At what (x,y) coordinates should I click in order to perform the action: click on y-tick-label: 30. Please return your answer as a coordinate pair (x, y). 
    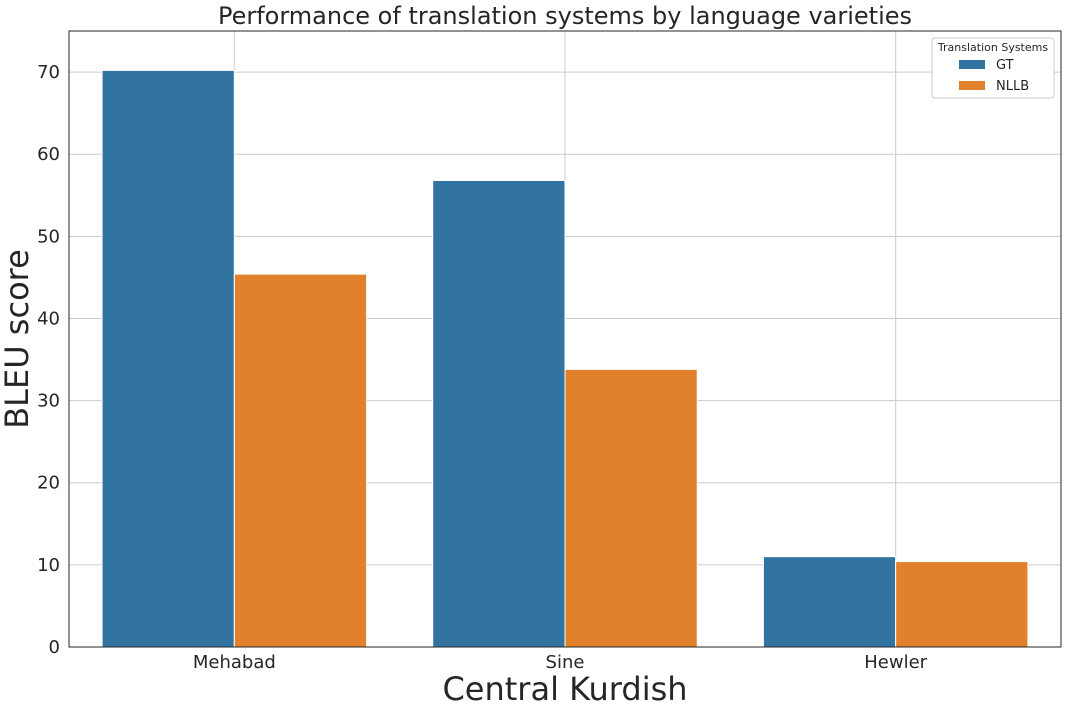
    Looking at the image, I should click on (48, 401).